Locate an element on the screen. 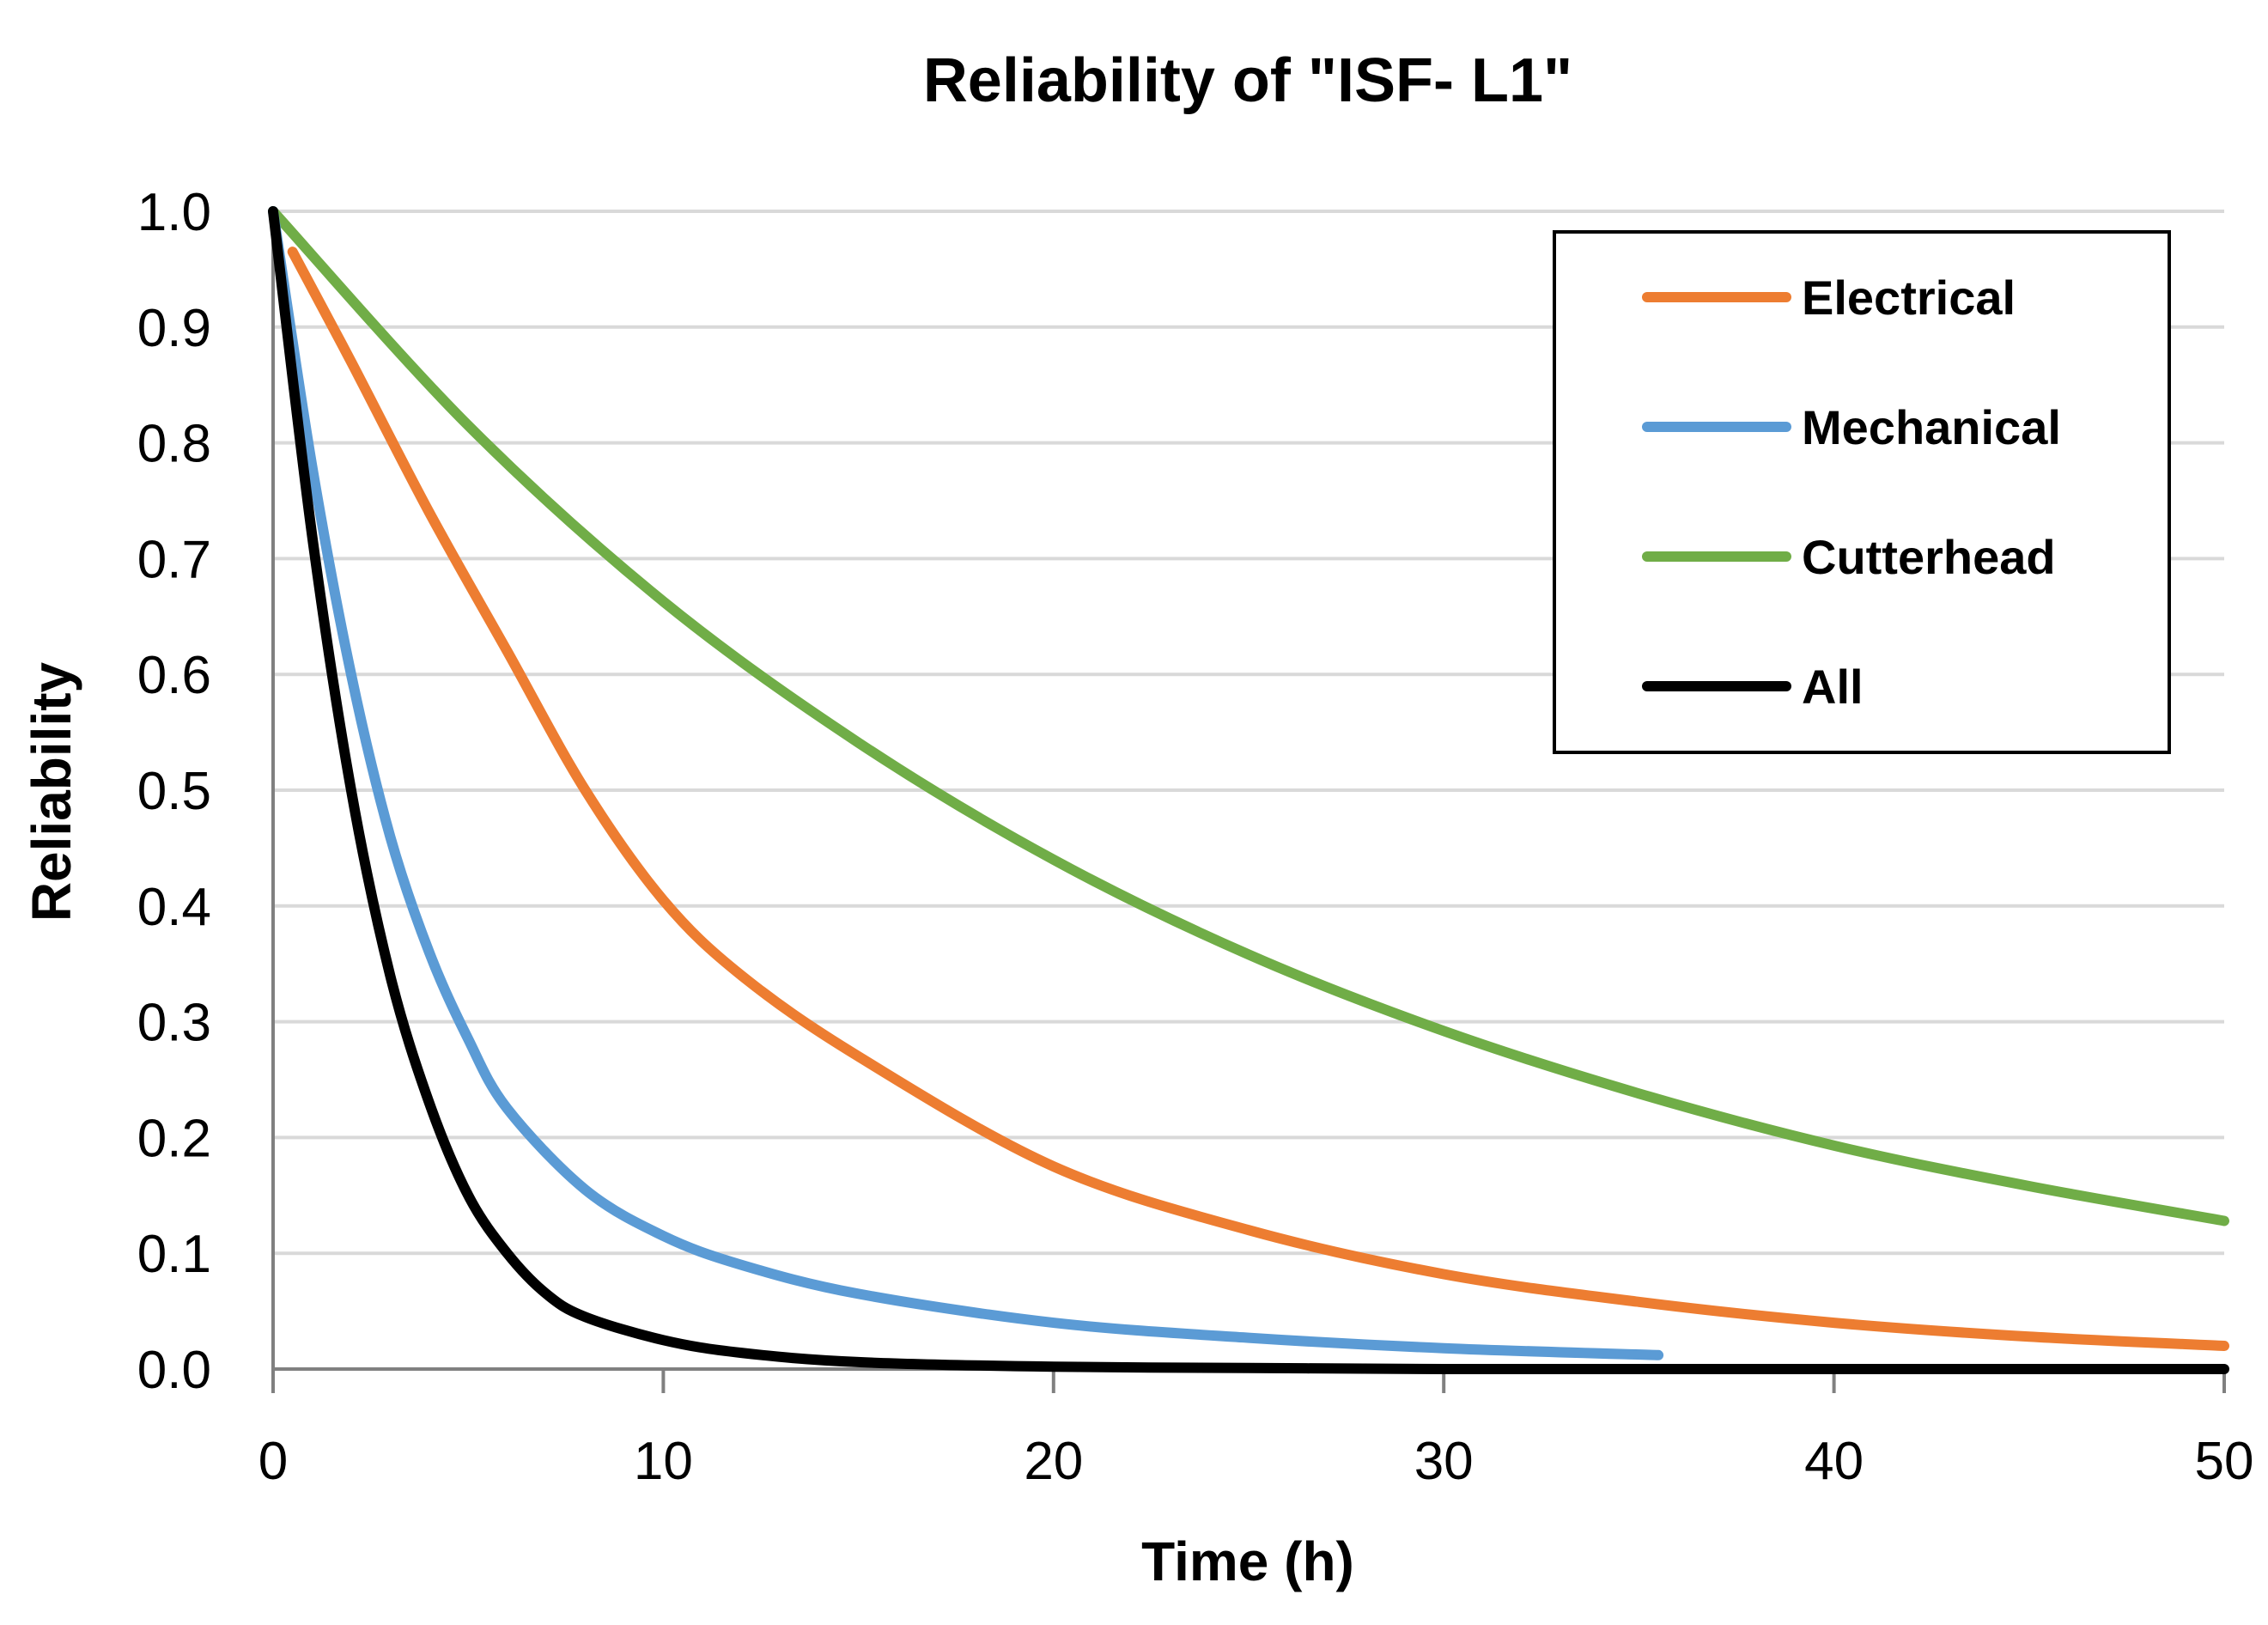 This screenshot has width=2268, height=1625. x-tick-label: 10 is located at coordinates (663, 1461).